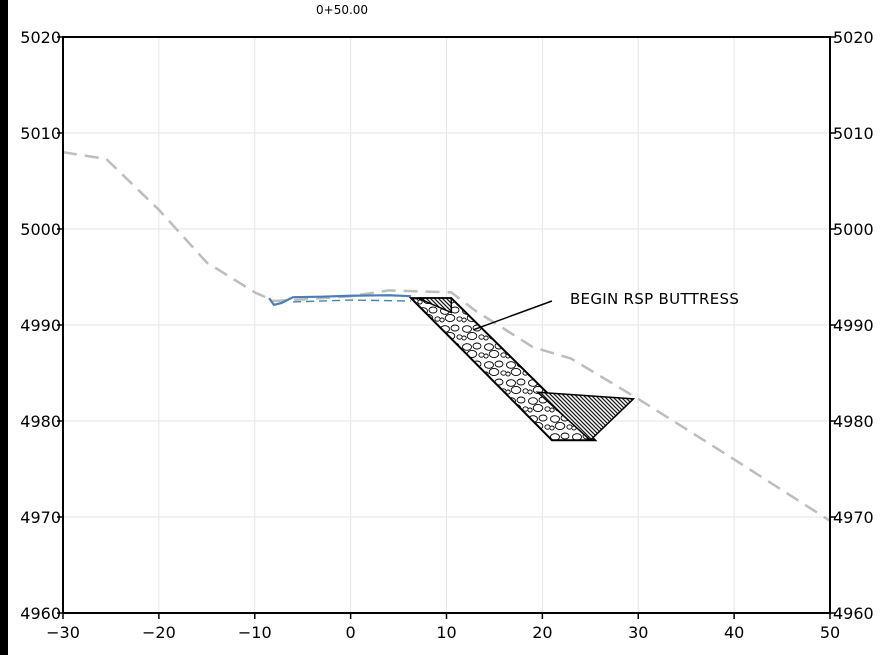 Image resolution: width=882 pixels, height=655 pixels. What do you see at coordinates (853, 37) in the screenshot?
I see `y-tick-label-right: 5020` at bounding box center [853, 37].